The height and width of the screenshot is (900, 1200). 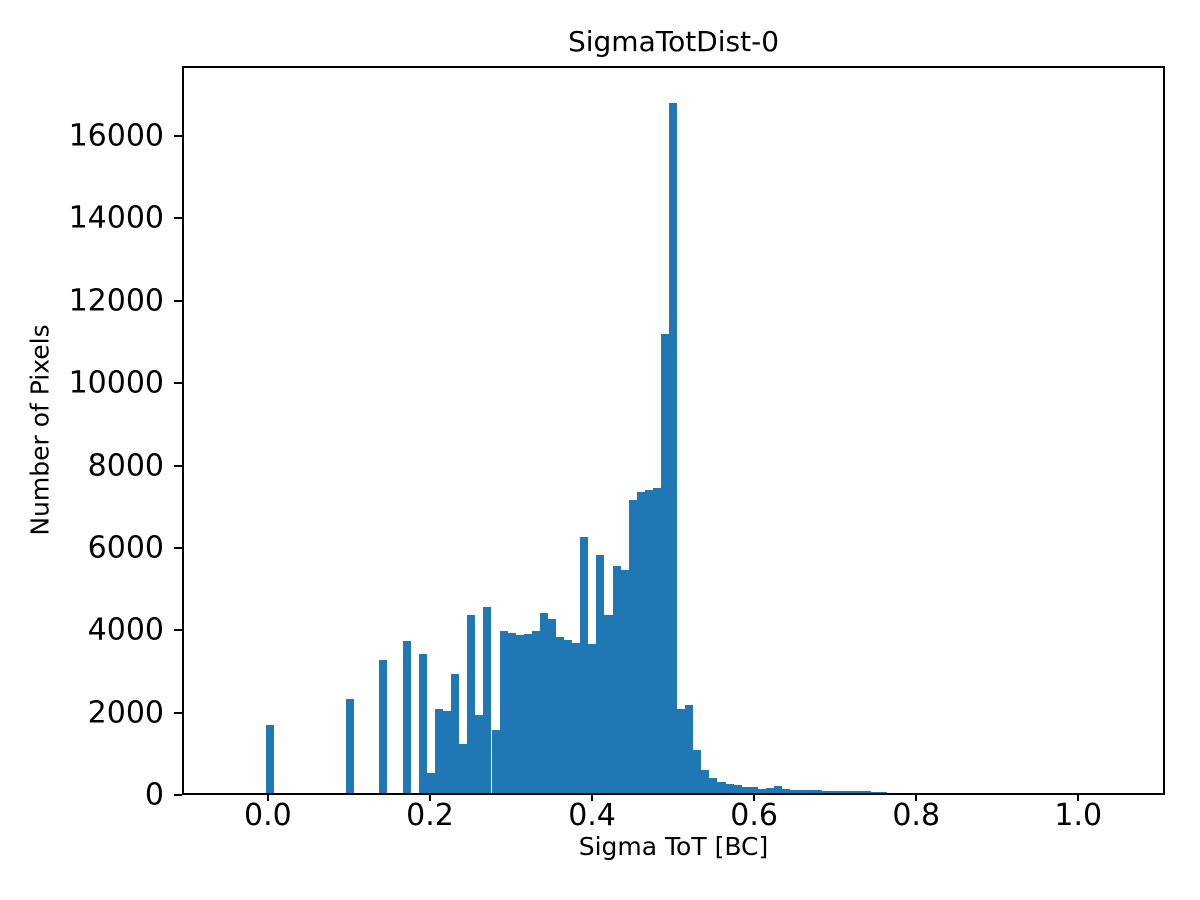 I want to click on y-tick-label: 14000, so click(x=116, y=218).